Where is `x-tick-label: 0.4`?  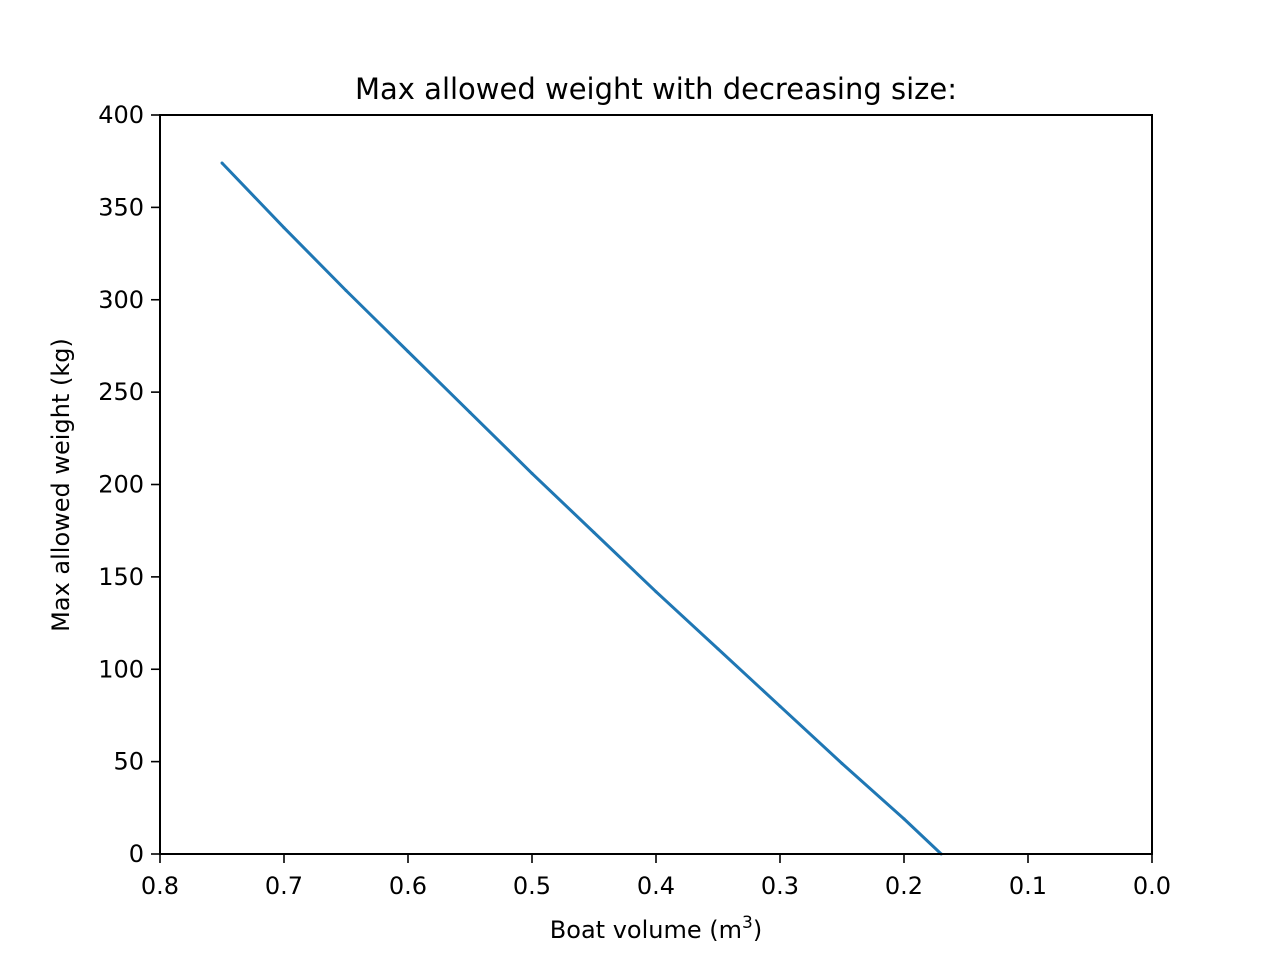
x-tick-label: 0.4 is located at coordinates (656, 886).